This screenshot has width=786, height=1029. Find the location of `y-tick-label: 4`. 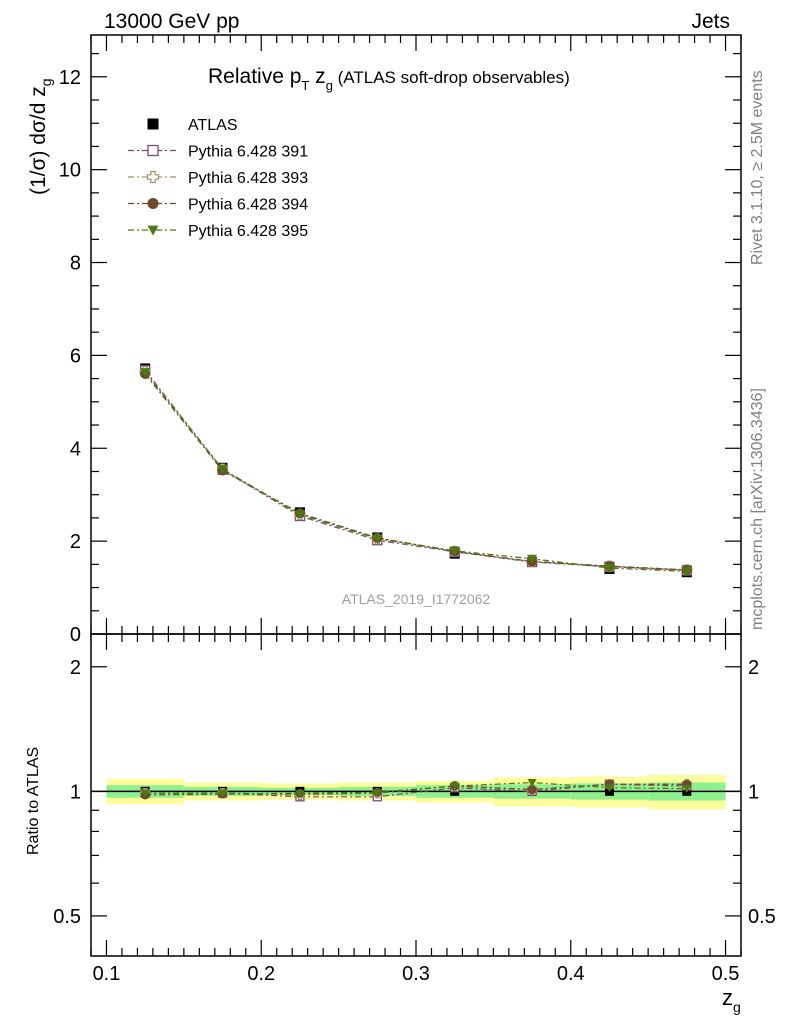

y-tick-label: 4 is located at coordinates (75, 449).